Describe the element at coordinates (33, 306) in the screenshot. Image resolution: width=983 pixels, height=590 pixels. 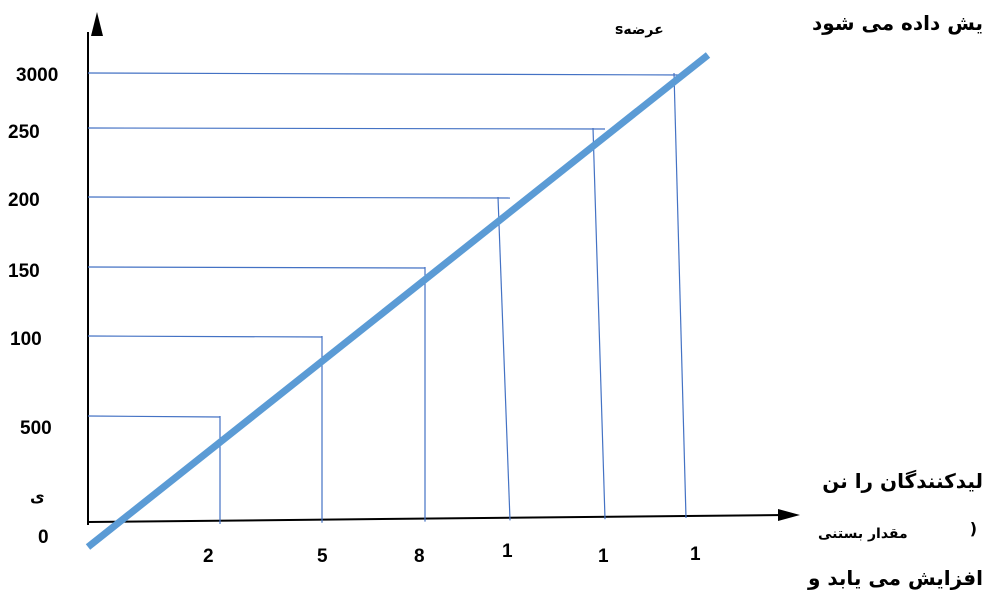
I see `y-tick-labels: 0 500 100 150 200 250 3000` at that location.